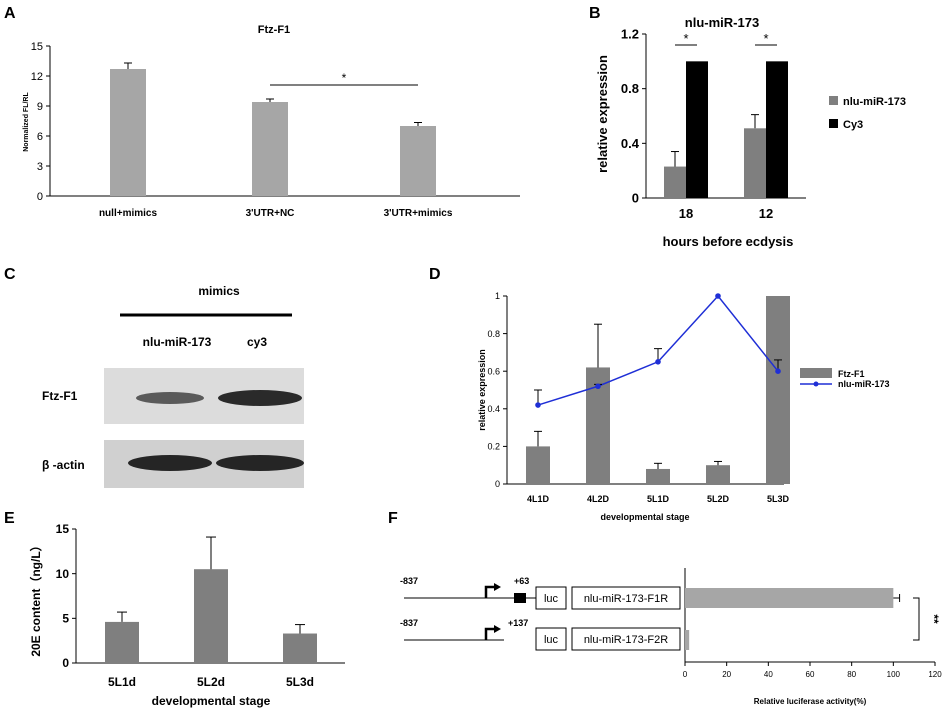 The height and width of the screenshot is (715, 943). Describe the element at coordinates (935, 674) in the screenshot. I see `chart-f-xtick-label: 120` at that location.